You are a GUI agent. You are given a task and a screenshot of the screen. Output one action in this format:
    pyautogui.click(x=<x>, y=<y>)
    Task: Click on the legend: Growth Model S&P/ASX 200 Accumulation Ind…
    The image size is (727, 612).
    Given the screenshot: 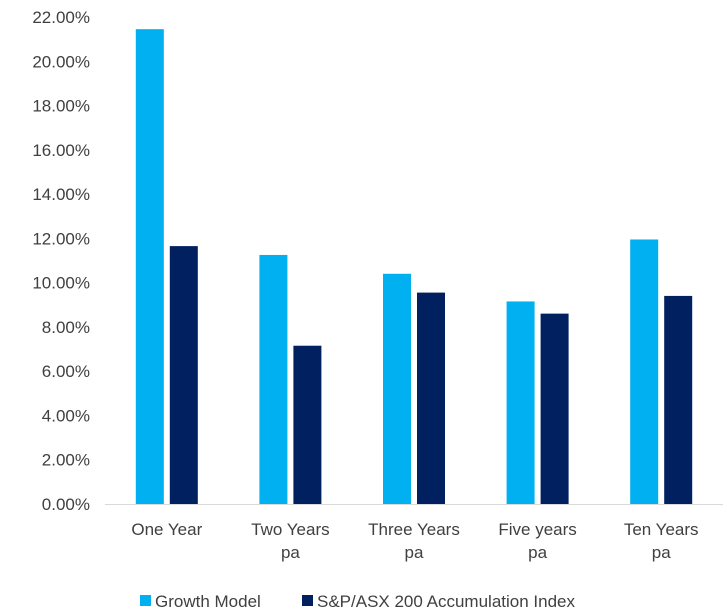 What is the action you would take?
    pyautogui.click(x=357, y=601)
    